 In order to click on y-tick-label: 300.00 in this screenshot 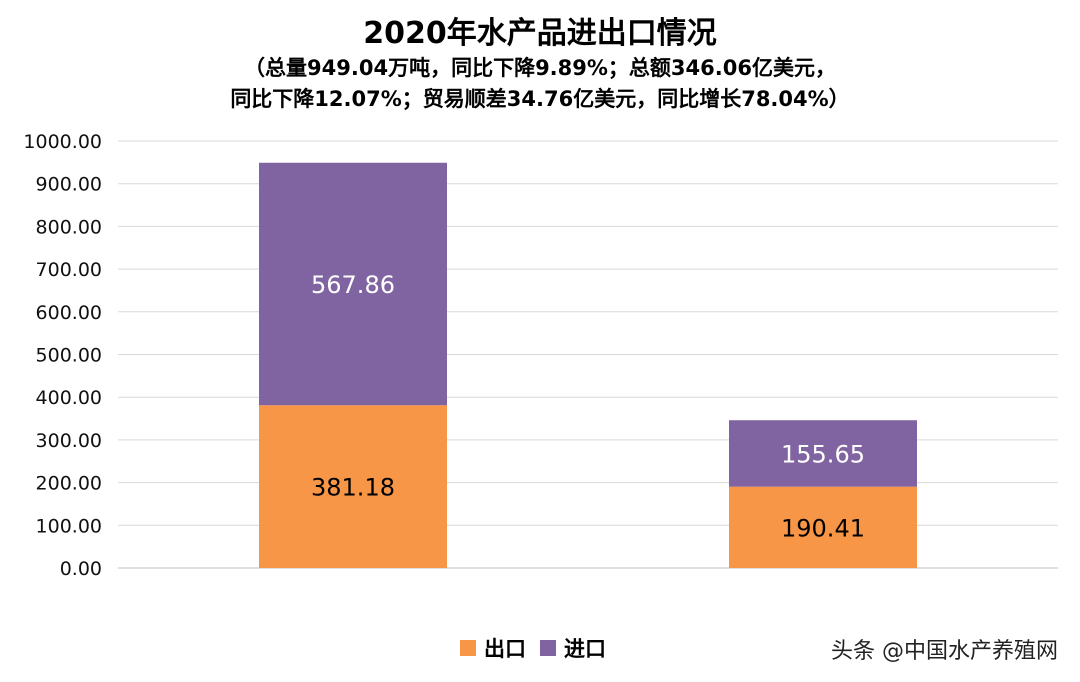, I will do `click(69, 441)`.